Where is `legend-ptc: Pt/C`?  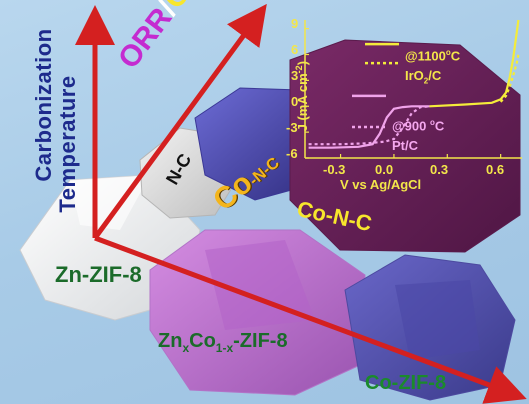
legend-ptc: Pt/C is located at coordinates (405, 145).